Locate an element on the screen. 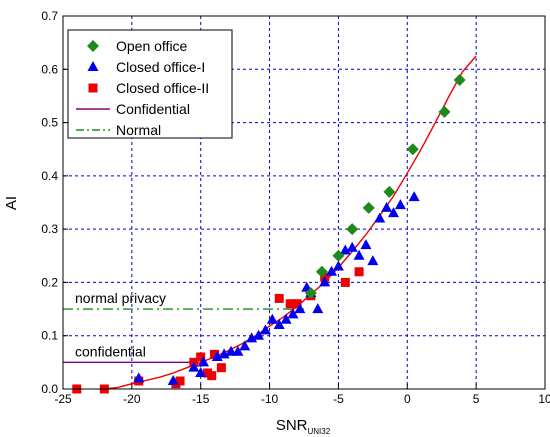 This screenshot has height=437, width=550. legend-label: Closed office-II is located at coordinates (162, 88).